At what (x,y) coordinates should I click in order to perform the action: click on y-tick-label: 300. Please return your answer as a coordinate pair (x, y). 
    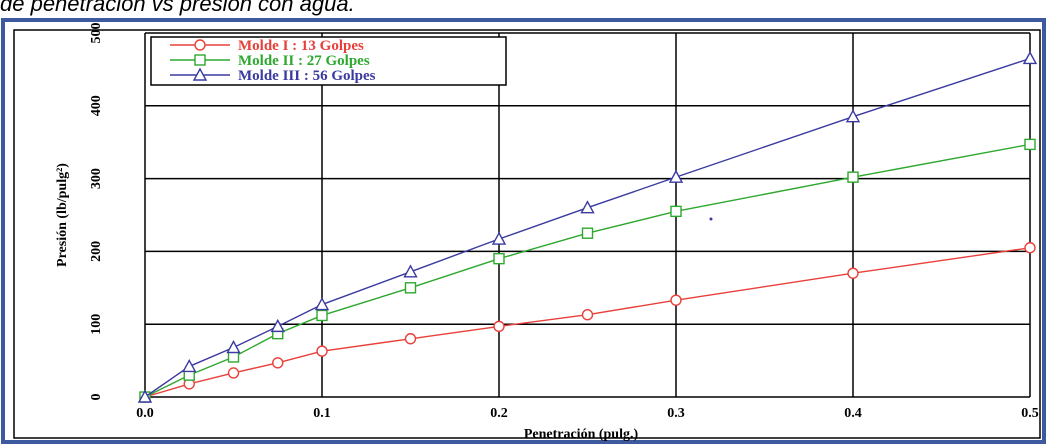
    Looking at the image, I should click on (96, 178).